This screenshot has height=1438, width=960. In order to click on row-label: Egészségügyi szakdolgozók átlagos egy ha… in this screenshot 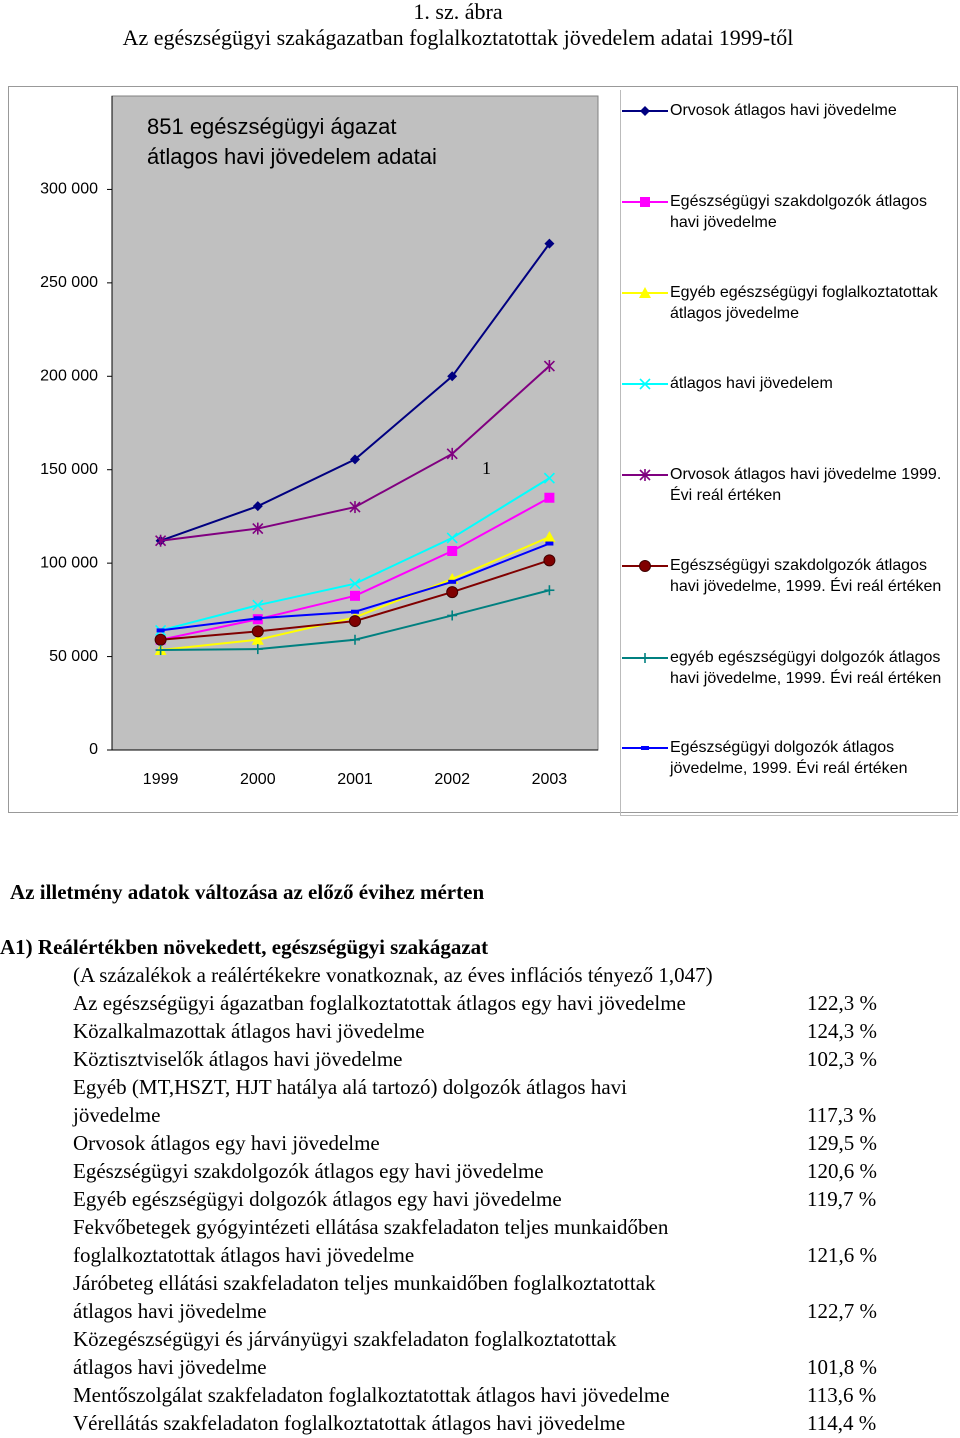, I will do `click(308, 1171)`.